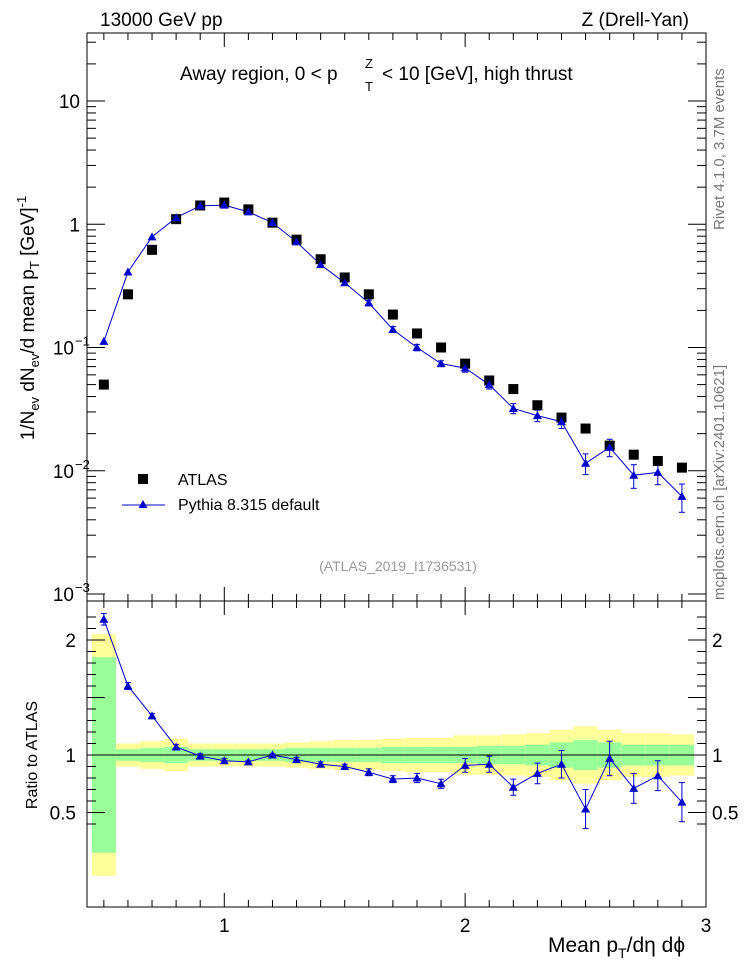 This screenshot has height=972, width=746. I want to click on header-right-label: Z (Drell-Yan), so click(635, 20).